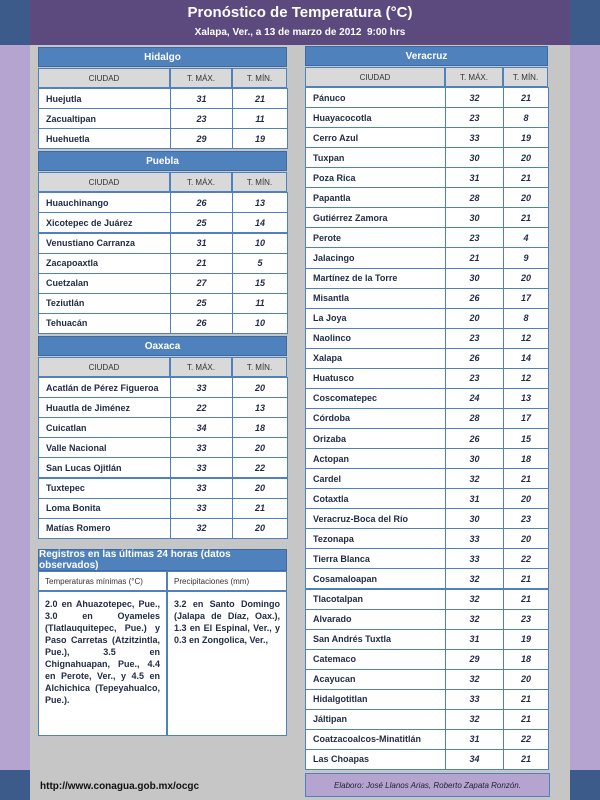 This screenshot has height=800, width=600. I want to click on city: La Joya, so click(375, 318).